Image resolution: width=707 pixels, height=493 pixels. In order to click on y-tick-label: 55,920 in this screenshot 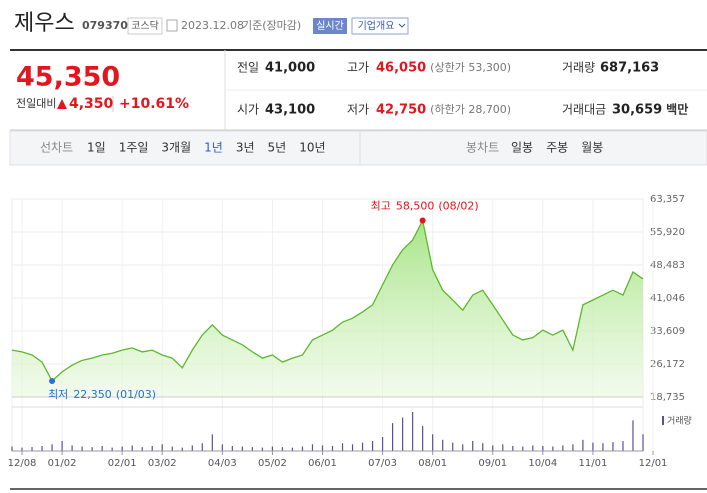, I will do `click(667, 232)`.